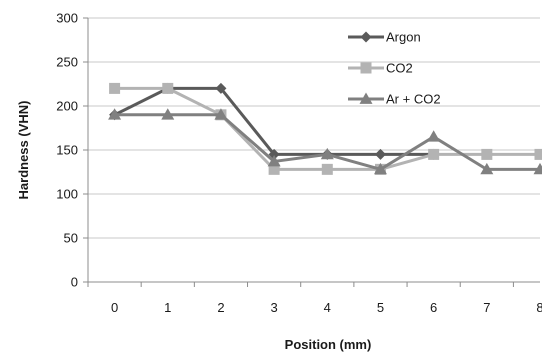 The width and height of the screenshot is (542, 354). What do you see at coordinates (486, 307) in the screenshot?
I see `x-tick-label: 7` at bounding box center [486, 307].